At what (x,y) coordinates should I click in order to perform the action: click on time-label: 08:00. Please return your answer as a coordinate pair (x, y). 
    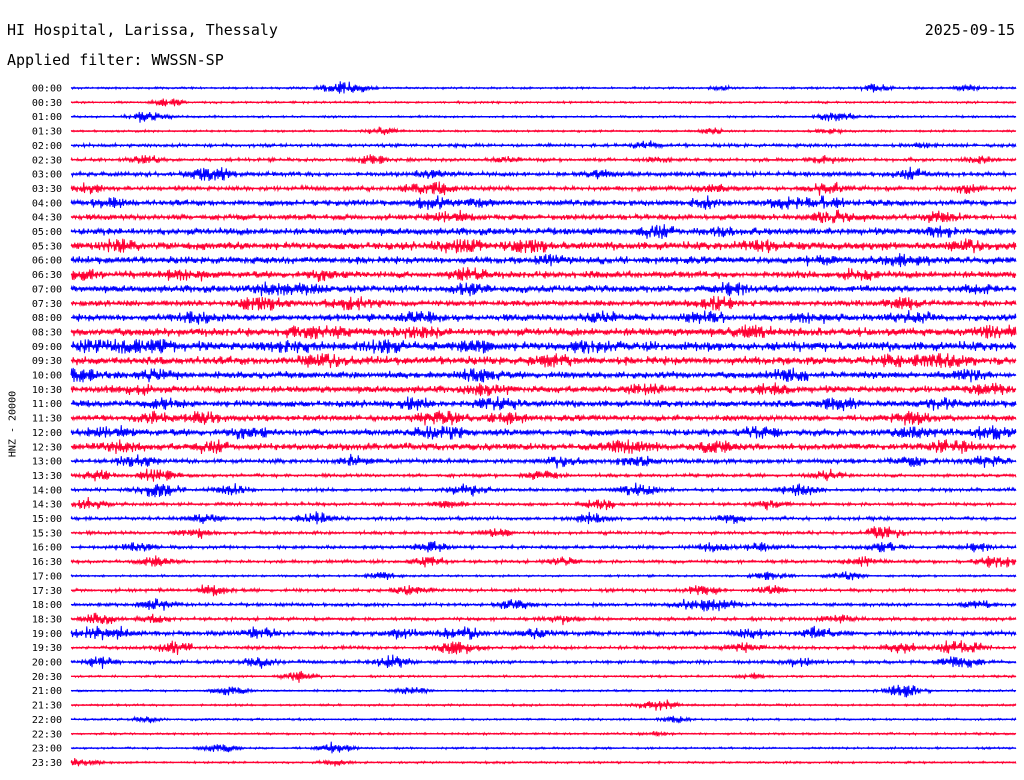
    Looking at the image, I should click on (47, 318).